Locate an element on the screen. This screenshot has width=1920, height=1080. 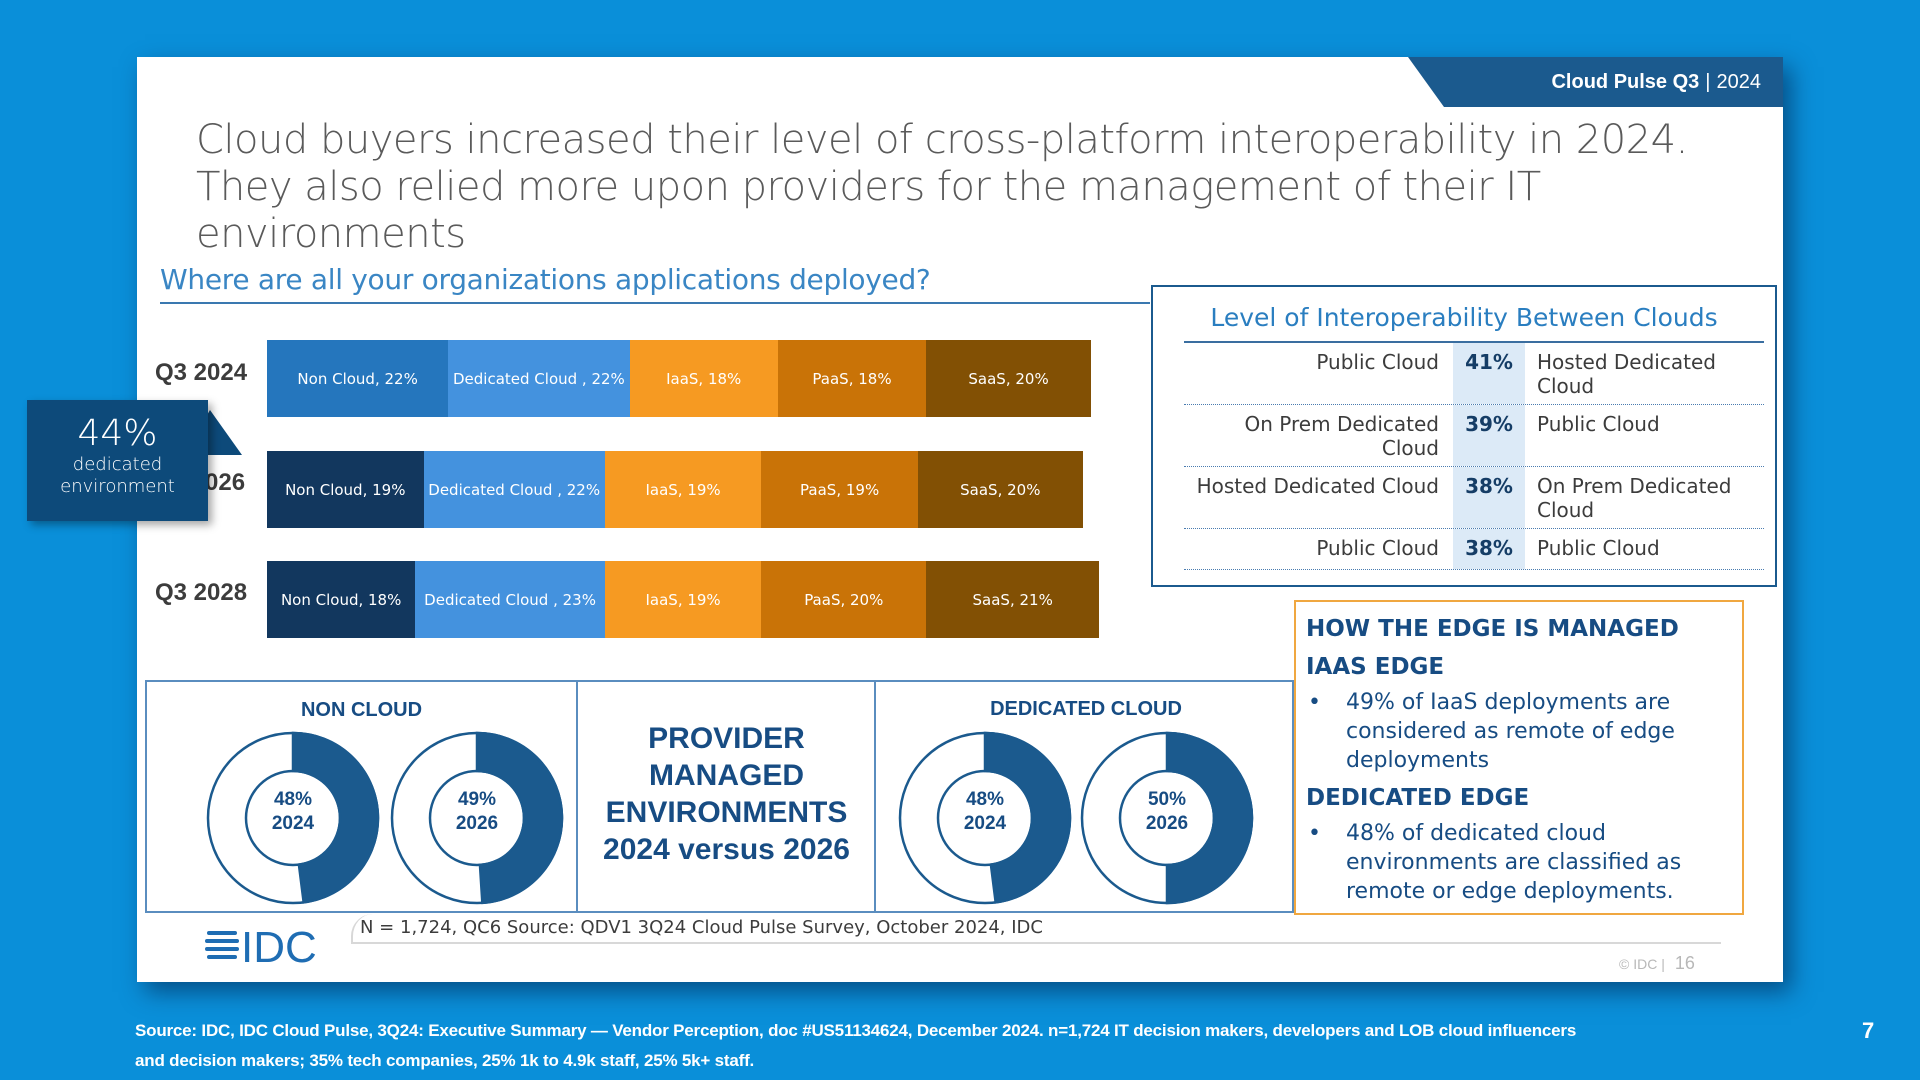
dedicated-callout: 44% dedicated environment is located at coordinates (117, 460).